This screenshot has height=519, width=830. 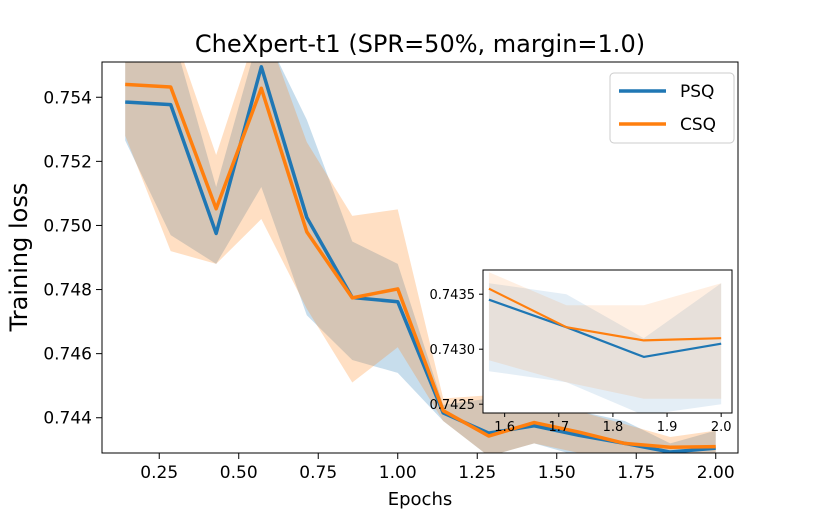 I want to click on inset-background, so click(x=607, y=341).